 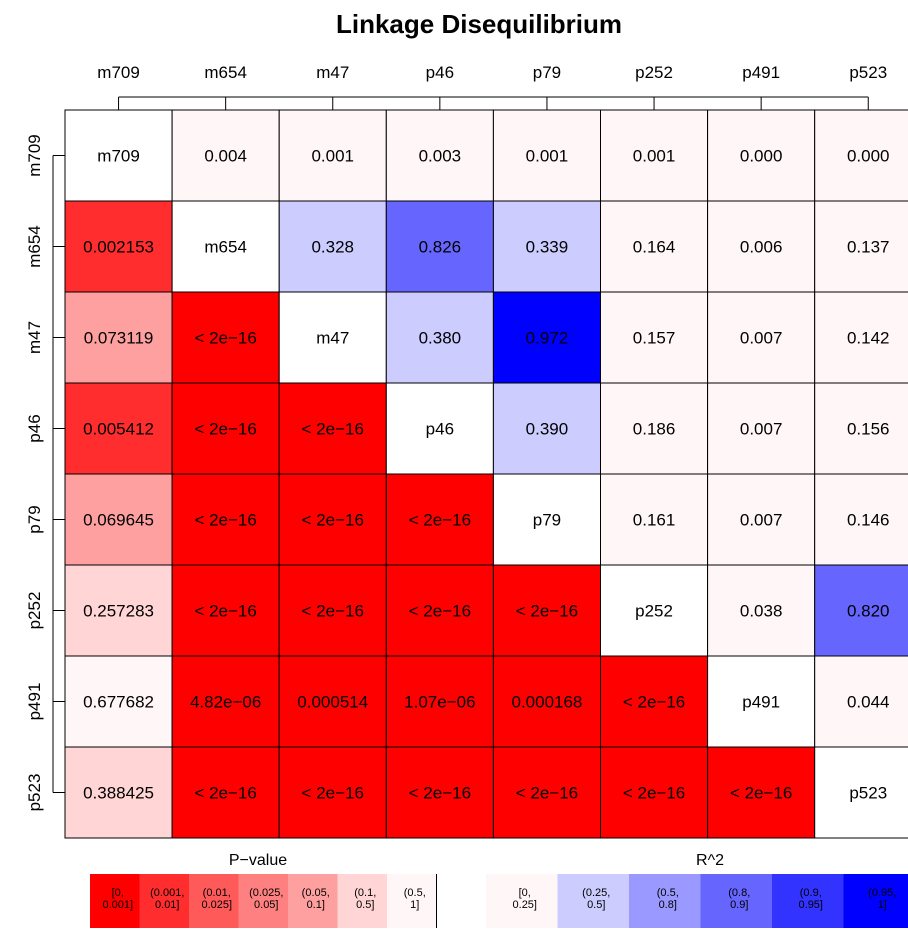 What do you see at coordinates (739, 893) in the screenshot?
I see `legend-bin-label: (0.8,` at bounding box center [739, 893].